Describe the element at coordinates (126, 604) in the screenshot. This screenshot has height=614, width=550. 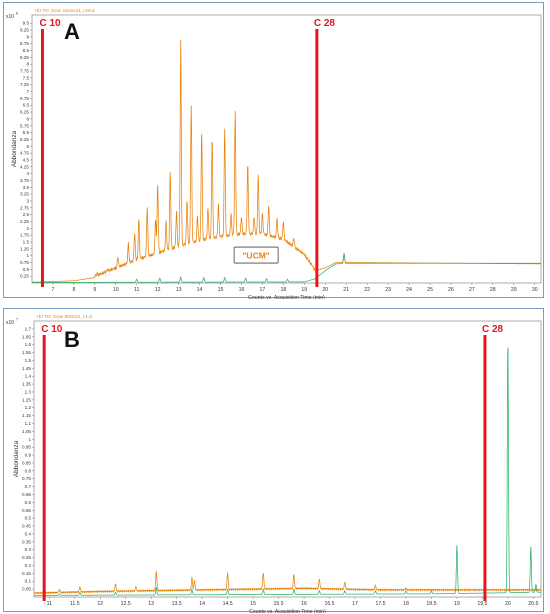
I see `x-tick-label: 12.5` at that location.